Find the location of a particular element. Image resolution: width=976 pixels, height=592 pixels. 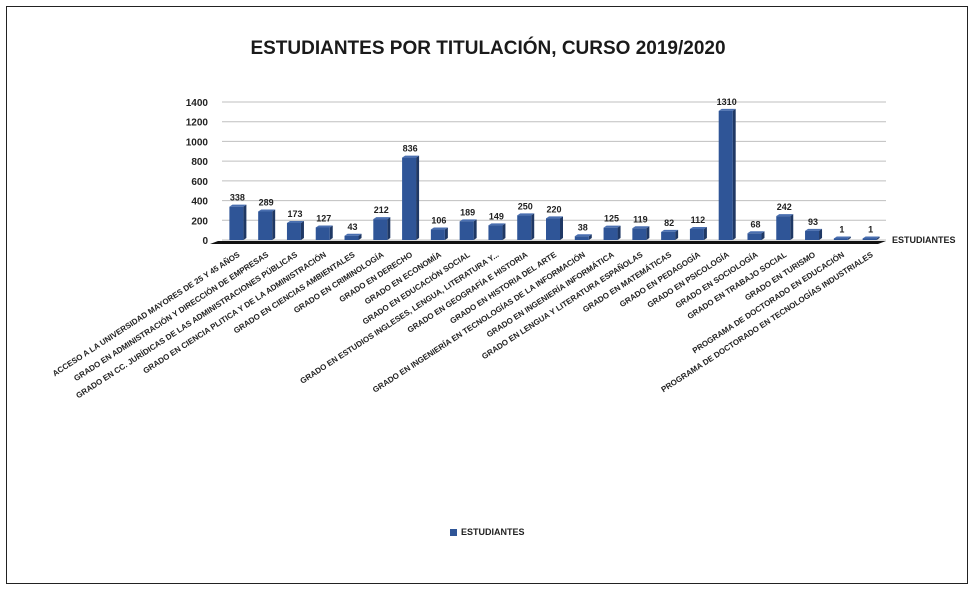

chart-floor is located at coordinates (548, 242).